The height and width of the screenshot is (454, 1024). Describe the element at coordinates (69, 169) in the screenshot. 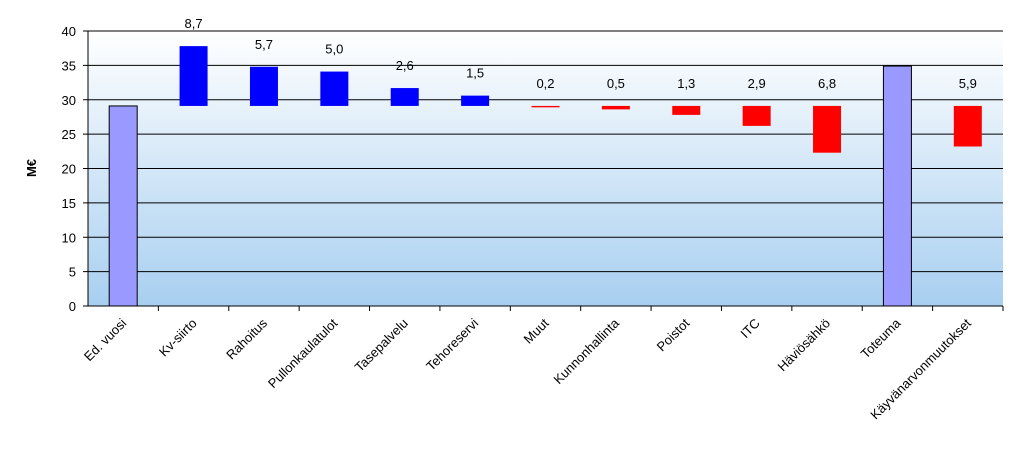

I see `y-tick-label: 20` at that location.